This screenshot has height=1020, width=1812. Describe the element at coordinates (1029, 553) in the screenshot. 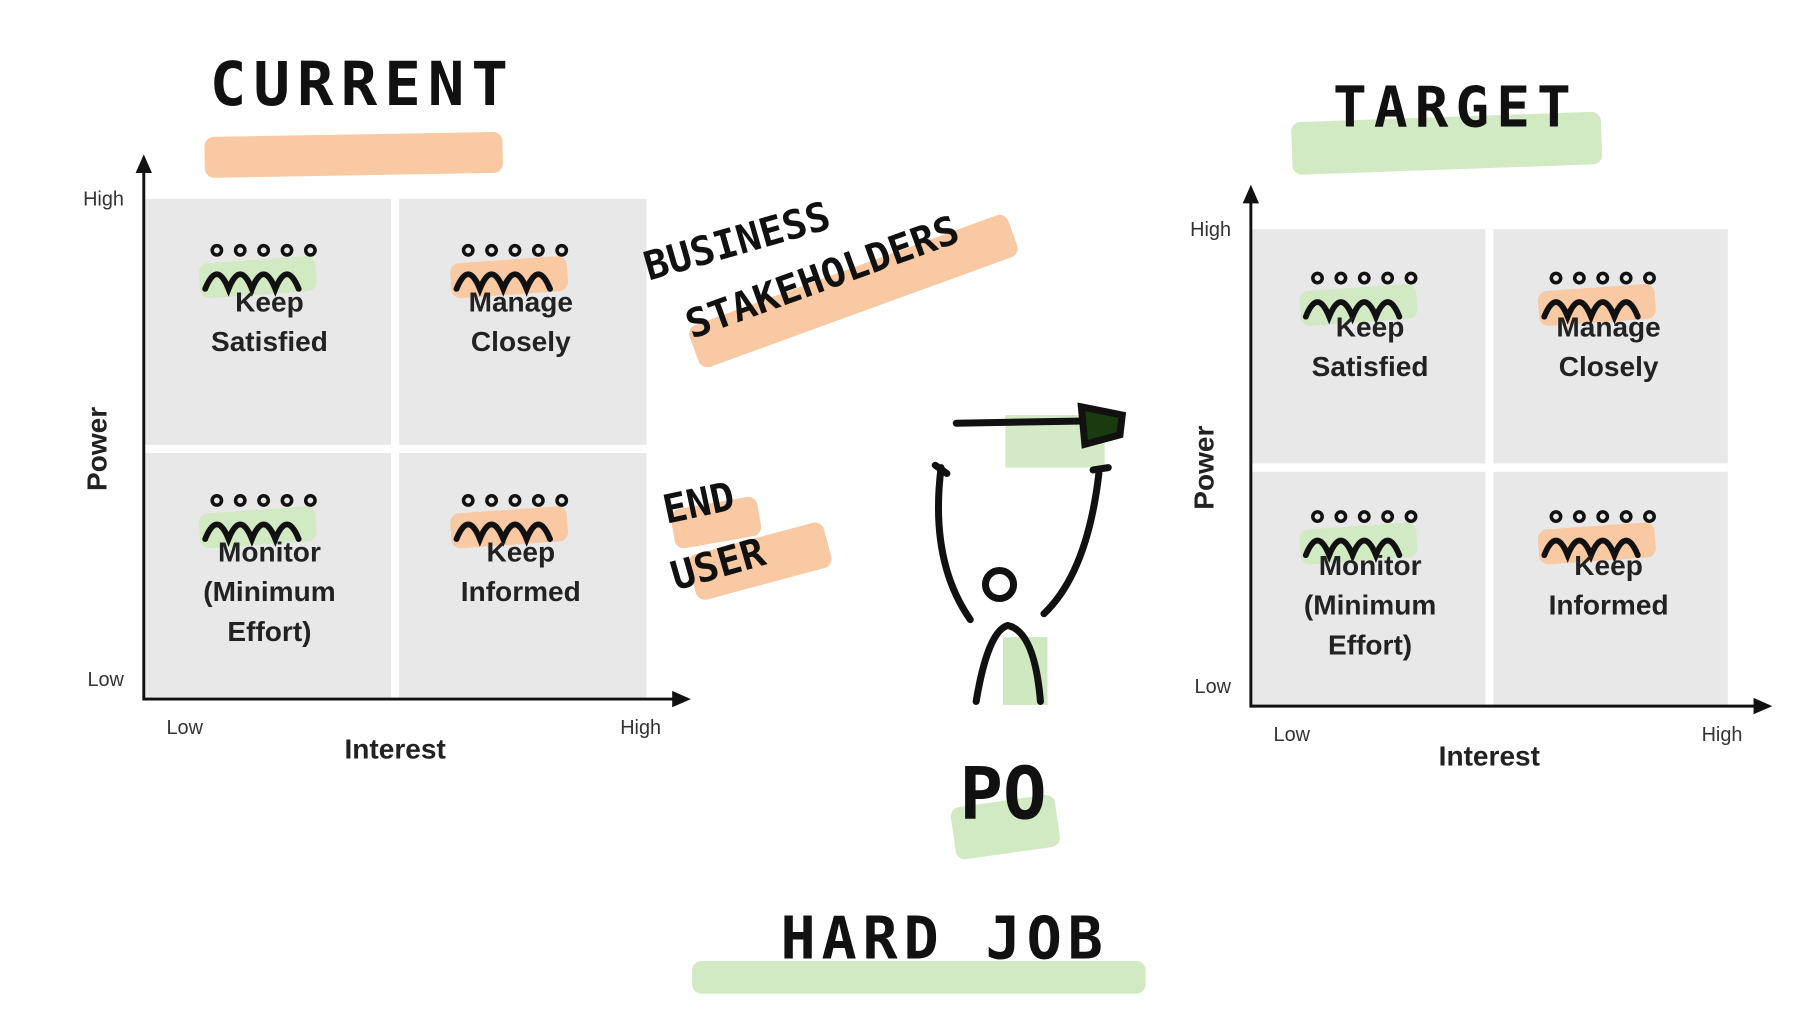

I see `stick-figure` at that location.